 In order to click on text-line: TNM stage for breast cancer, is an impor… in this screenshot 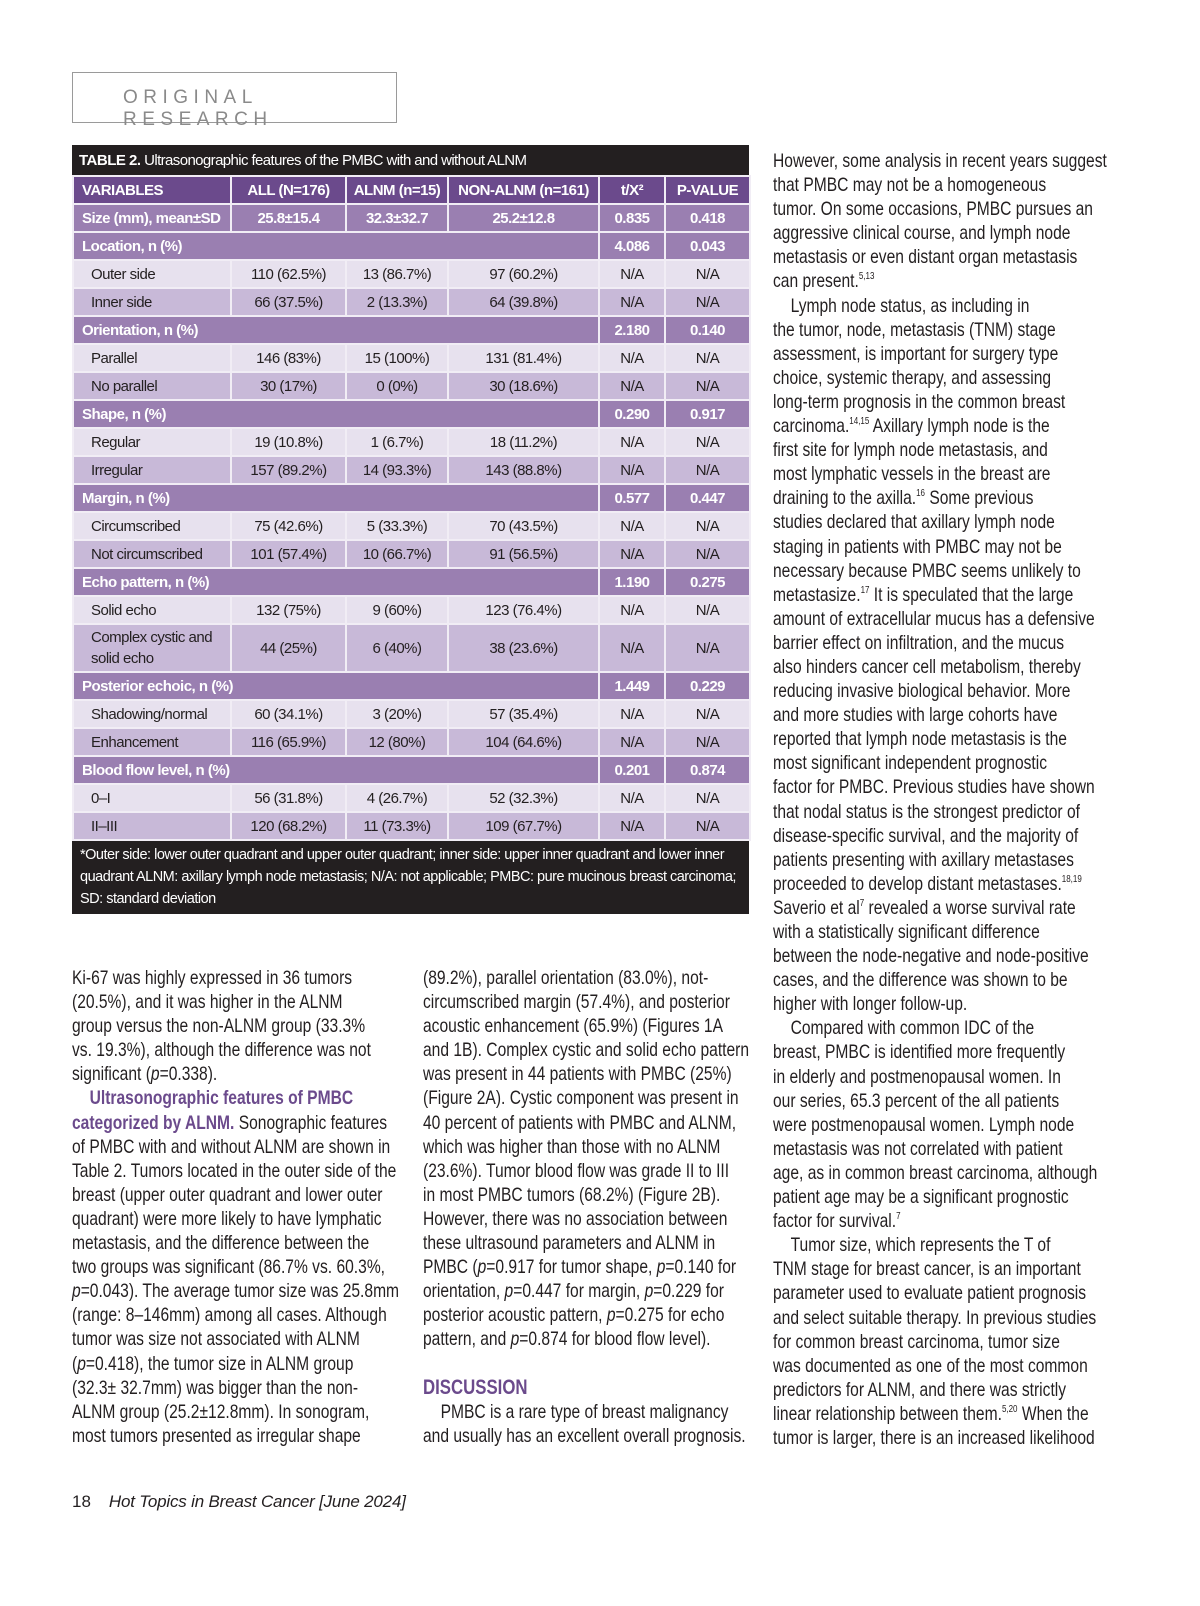, I will do `click(927, 1269)`.